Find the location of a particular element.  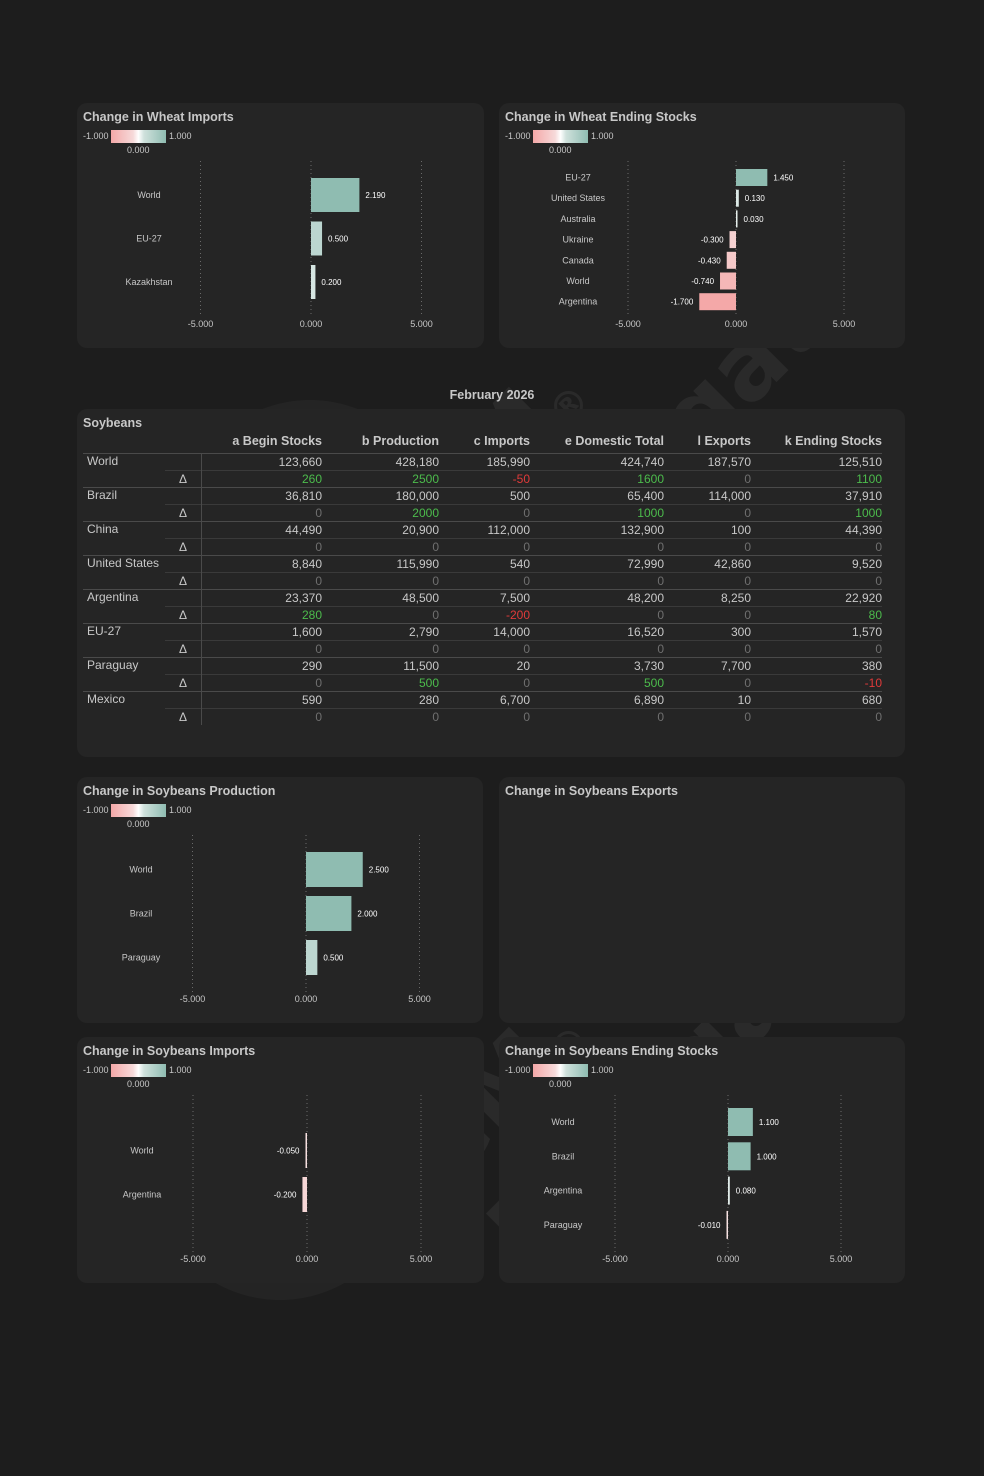

value-label: 2.000 is located at coordinates (367, 914).